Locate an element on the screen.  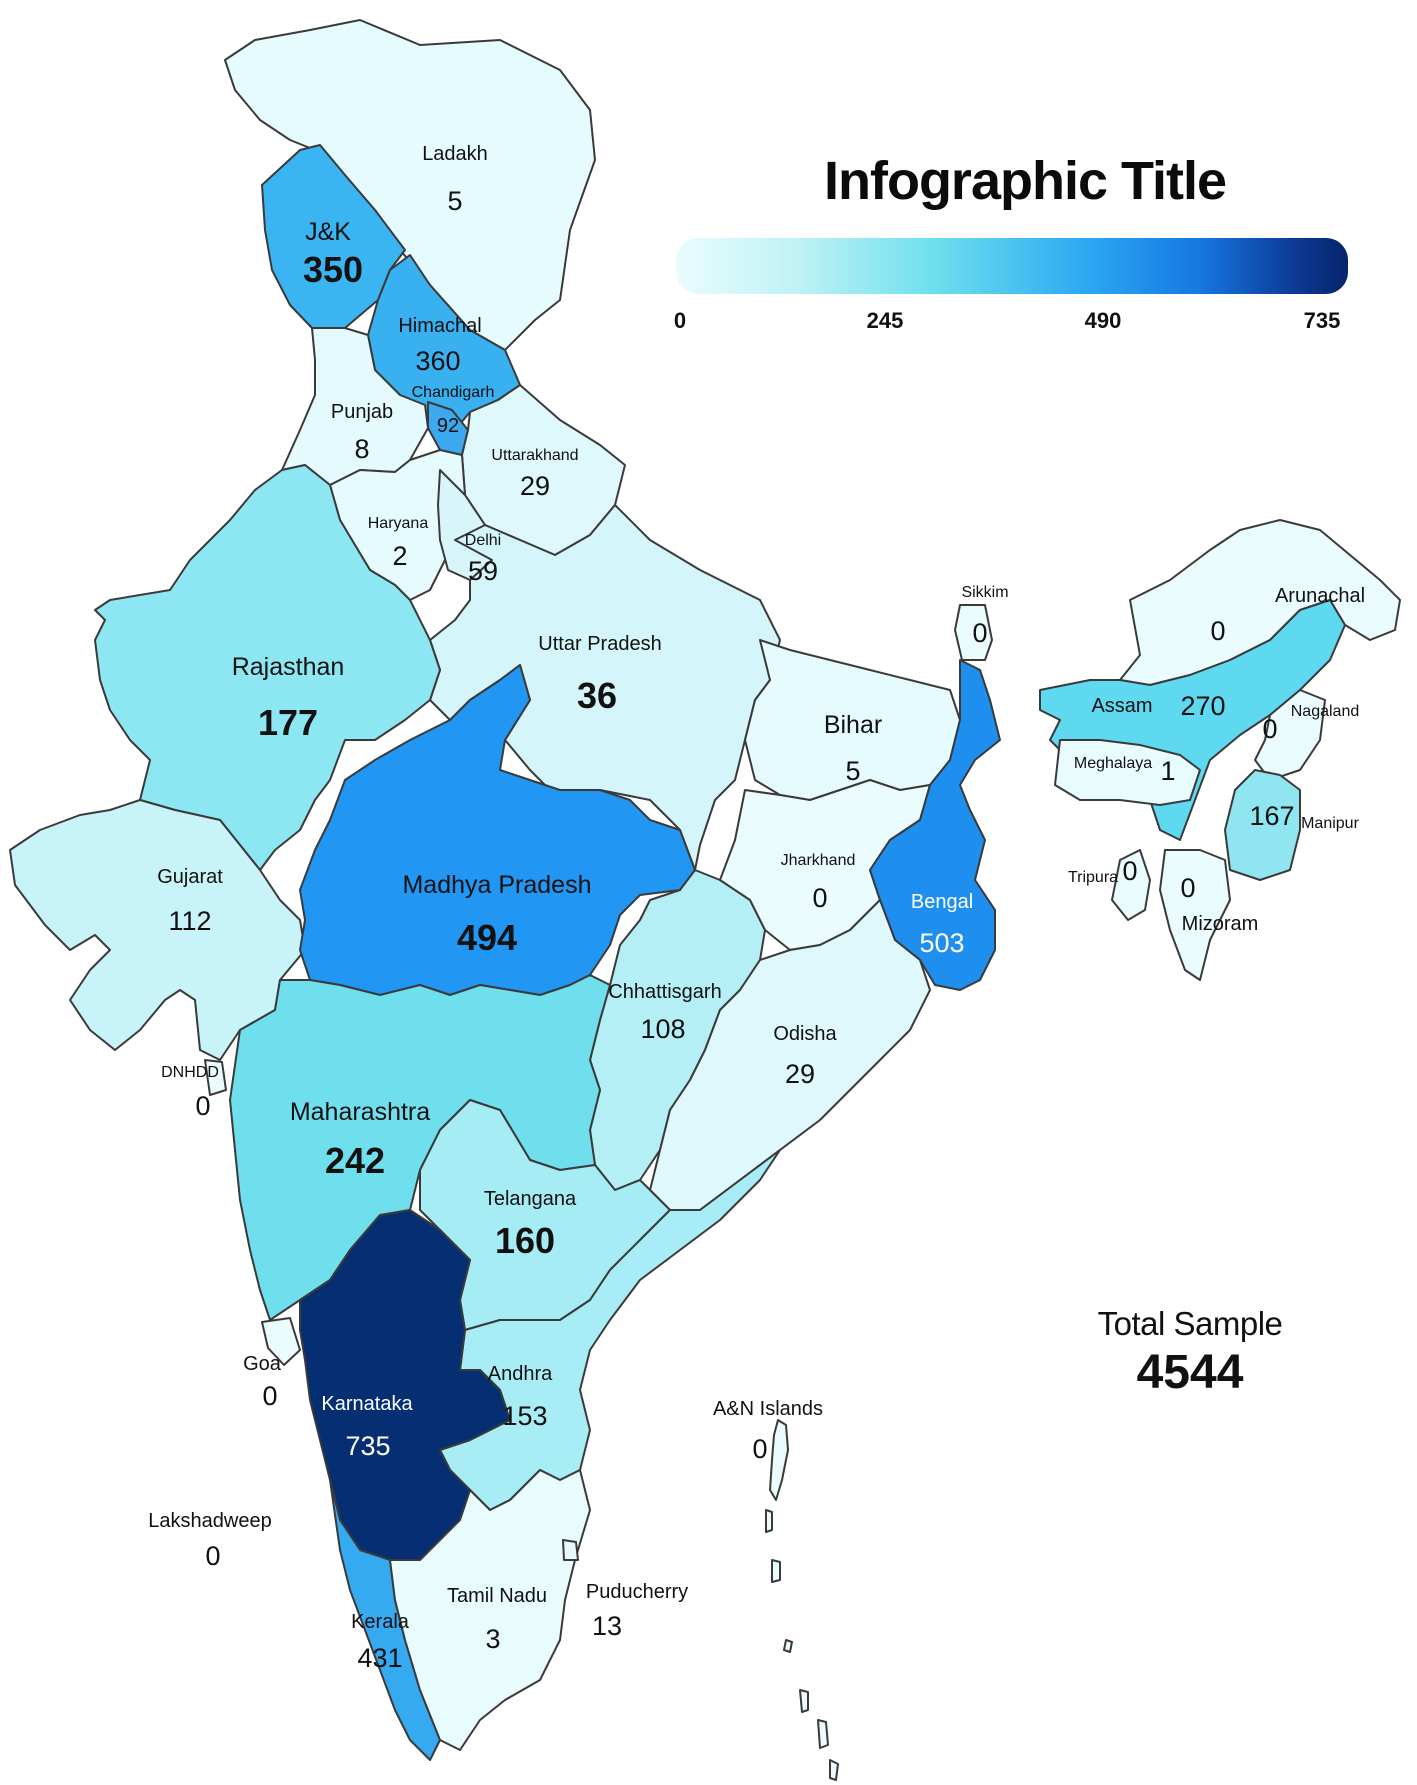
label-an-islands-value: 0 is located at coordinates (759, 1449).